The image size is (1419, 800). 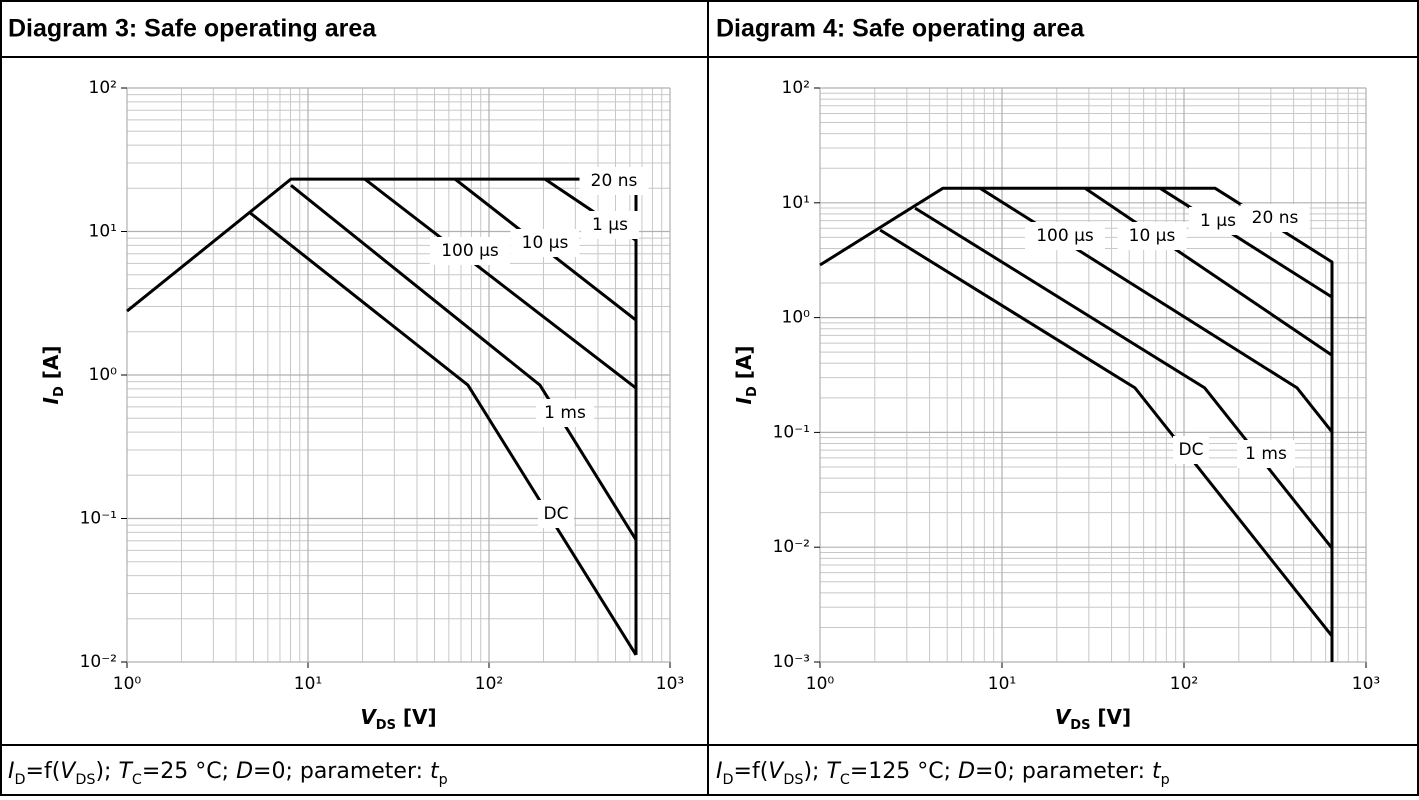 I want to click on caption: ID=f(VDS); TC=25 °C; D=0; parameter: tp, so click(x=228, y=773).